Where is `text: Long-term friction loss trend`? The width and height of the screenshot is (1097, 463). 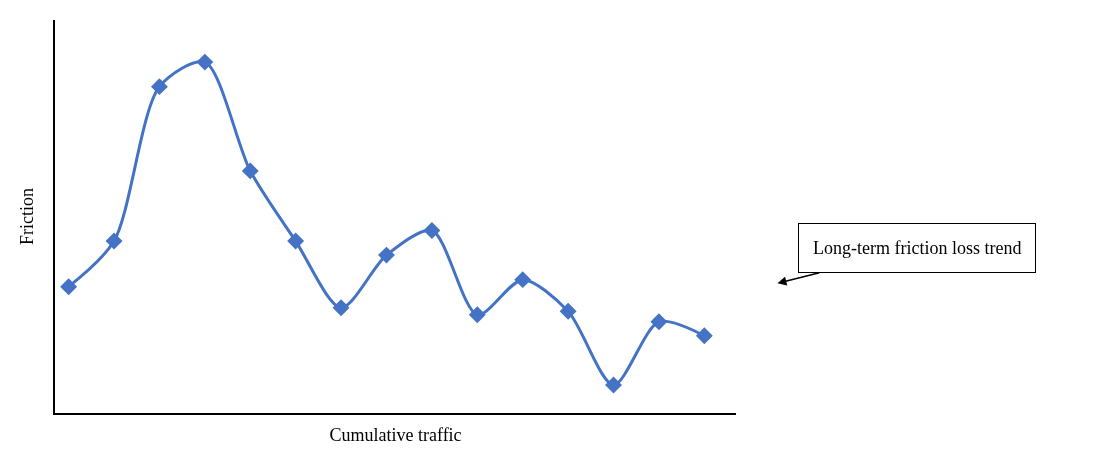
text: Long-term friction loss trend is located at coordinates (917, 248).